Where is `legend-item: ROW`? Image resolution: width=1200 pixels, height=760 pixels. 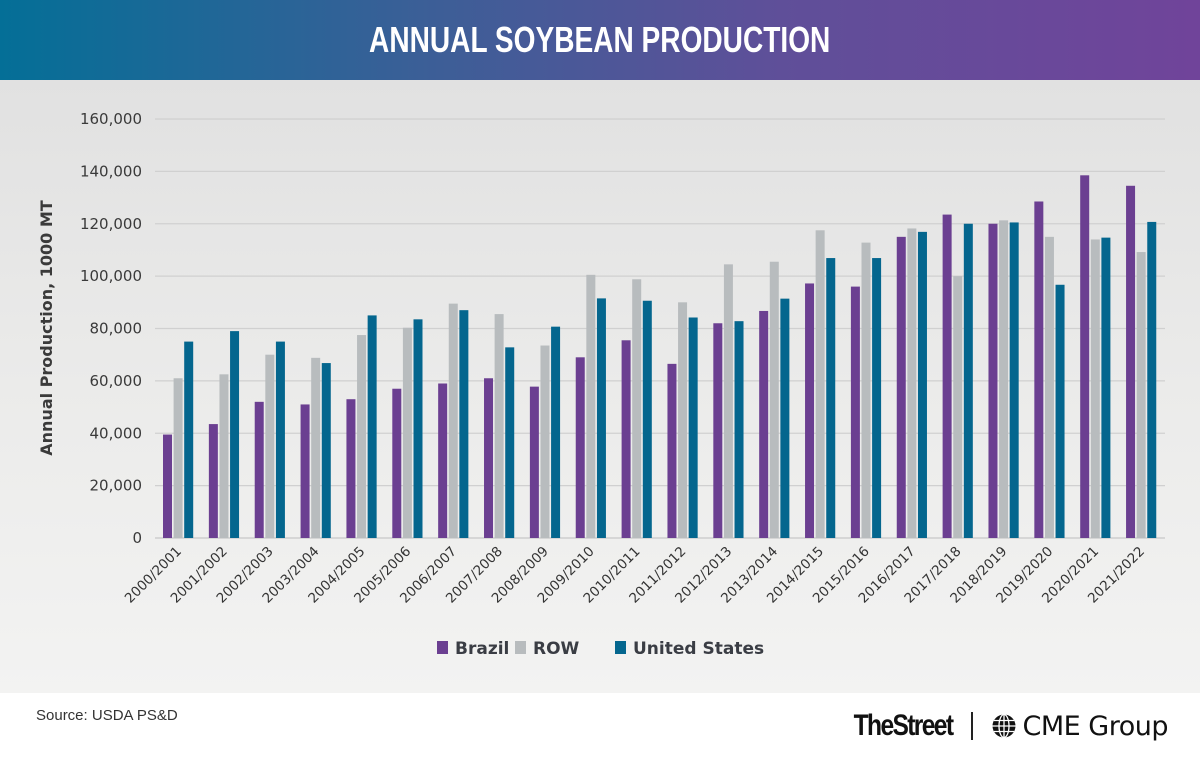
legend-item: ROW is located at coordinates (547, 649).